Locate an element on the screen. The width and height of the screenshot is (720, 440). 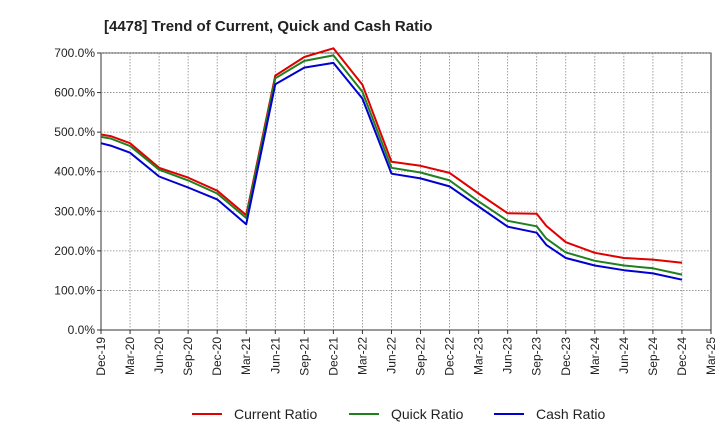
x-tick-label: Dec-24 is located at coordinates (682, 356).